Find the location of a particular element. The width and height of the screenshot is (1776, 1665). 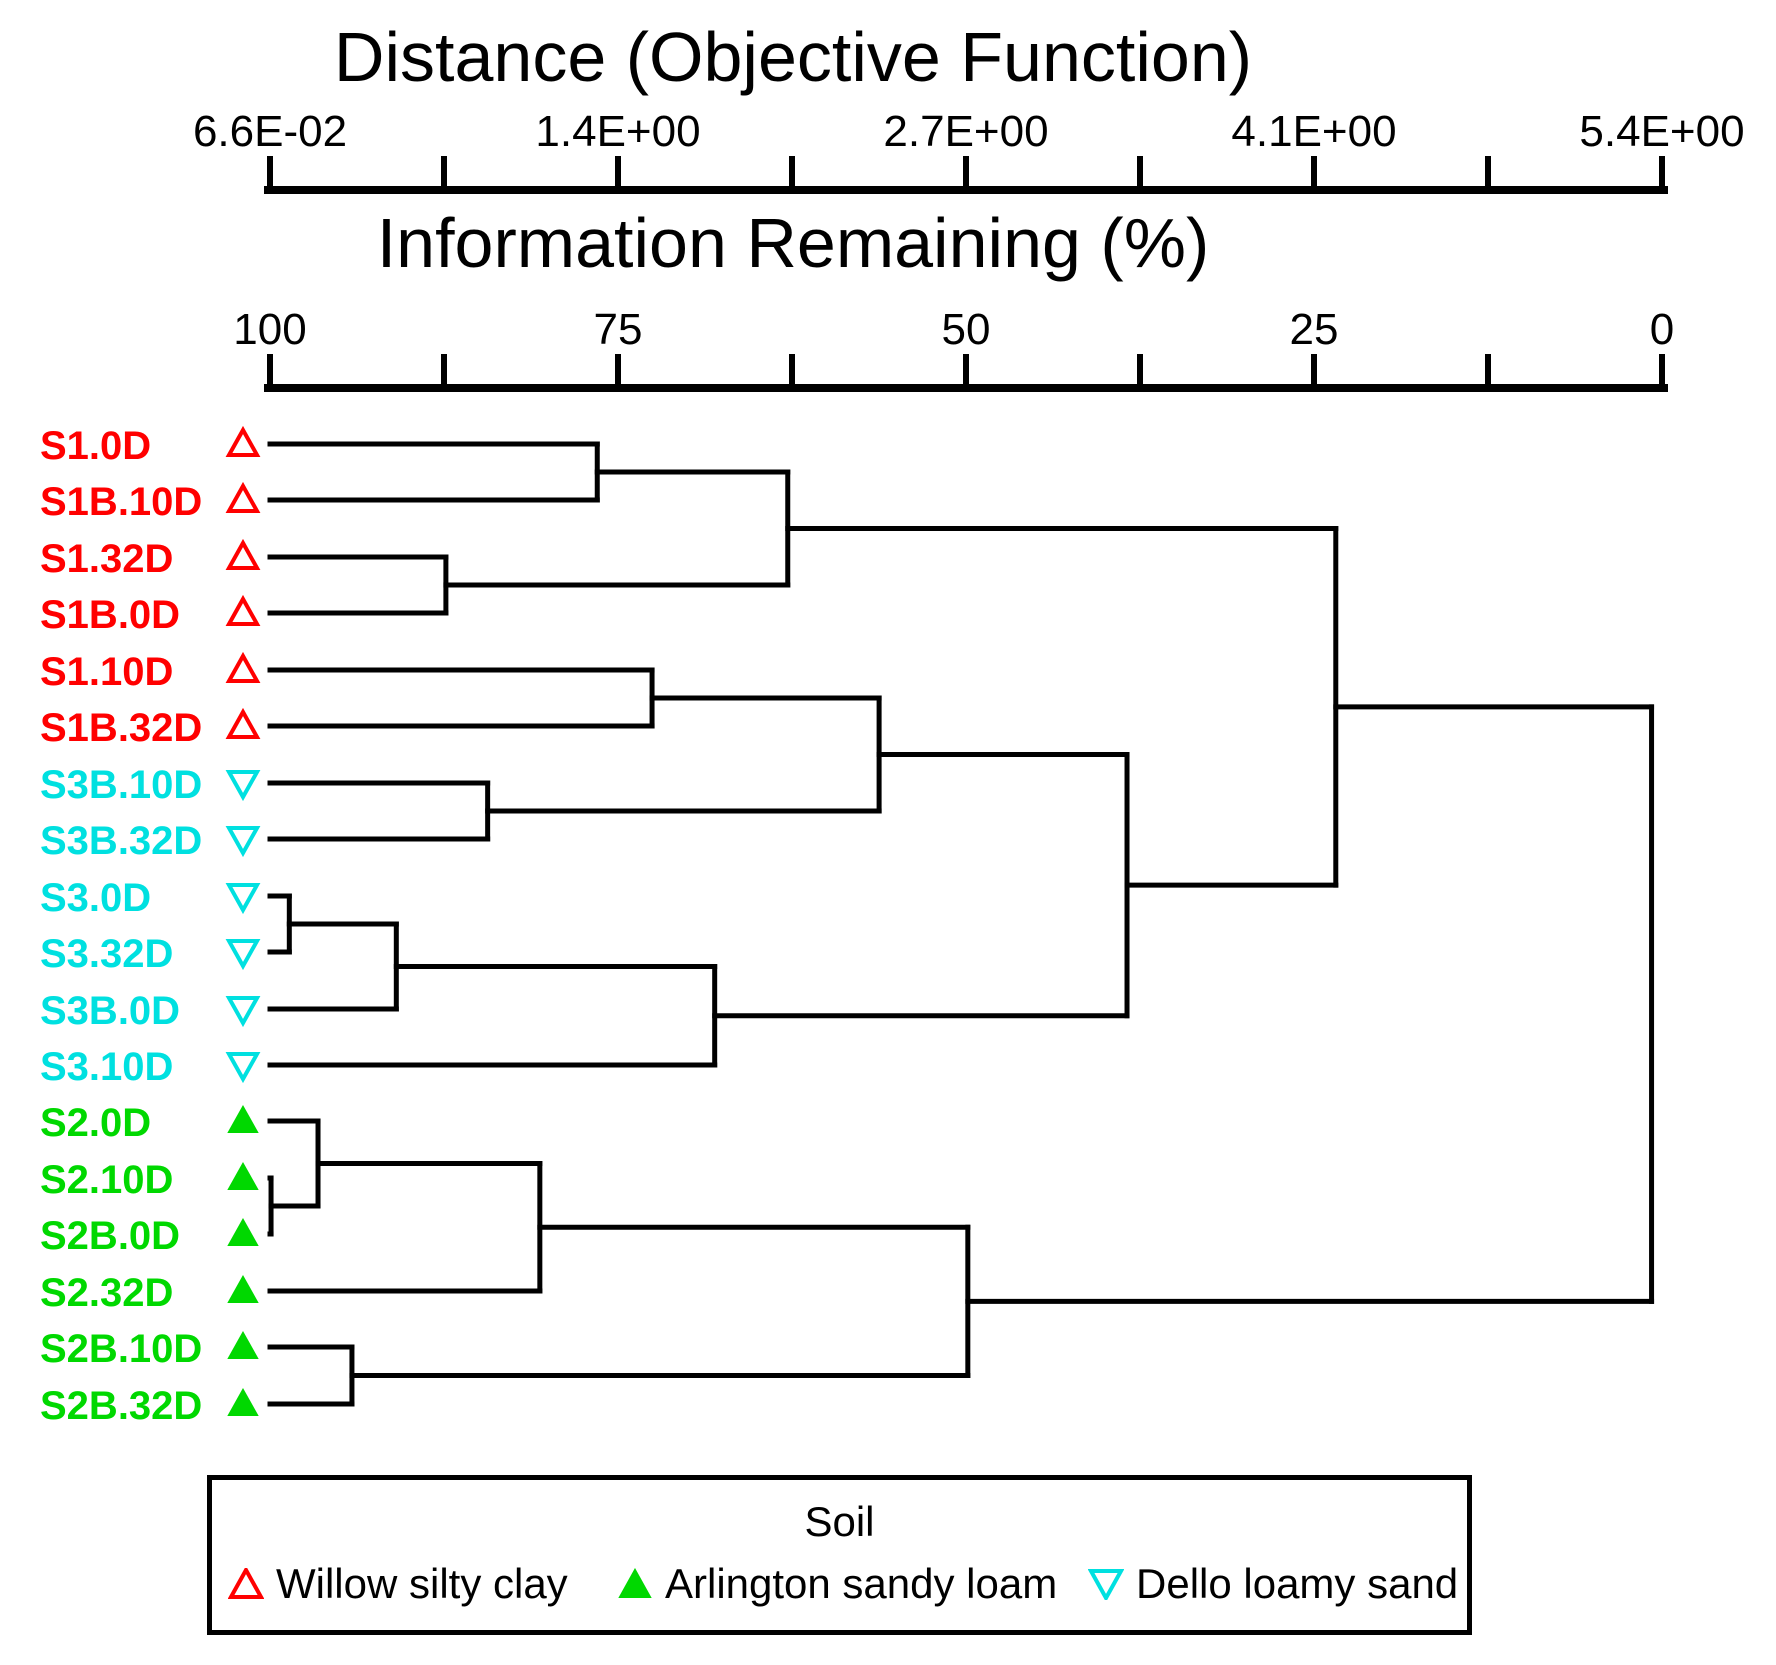

legend-entry-willow: Willow silty clay is located at coordinates (398, 1583).